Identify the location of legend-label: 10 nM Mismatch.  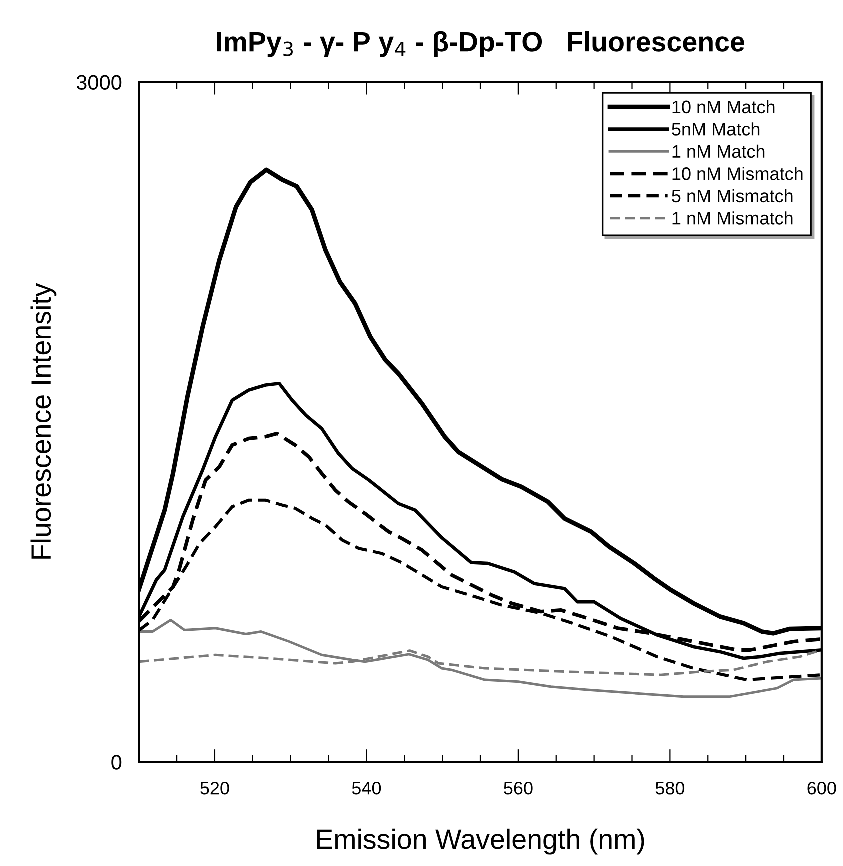
(737, 173).